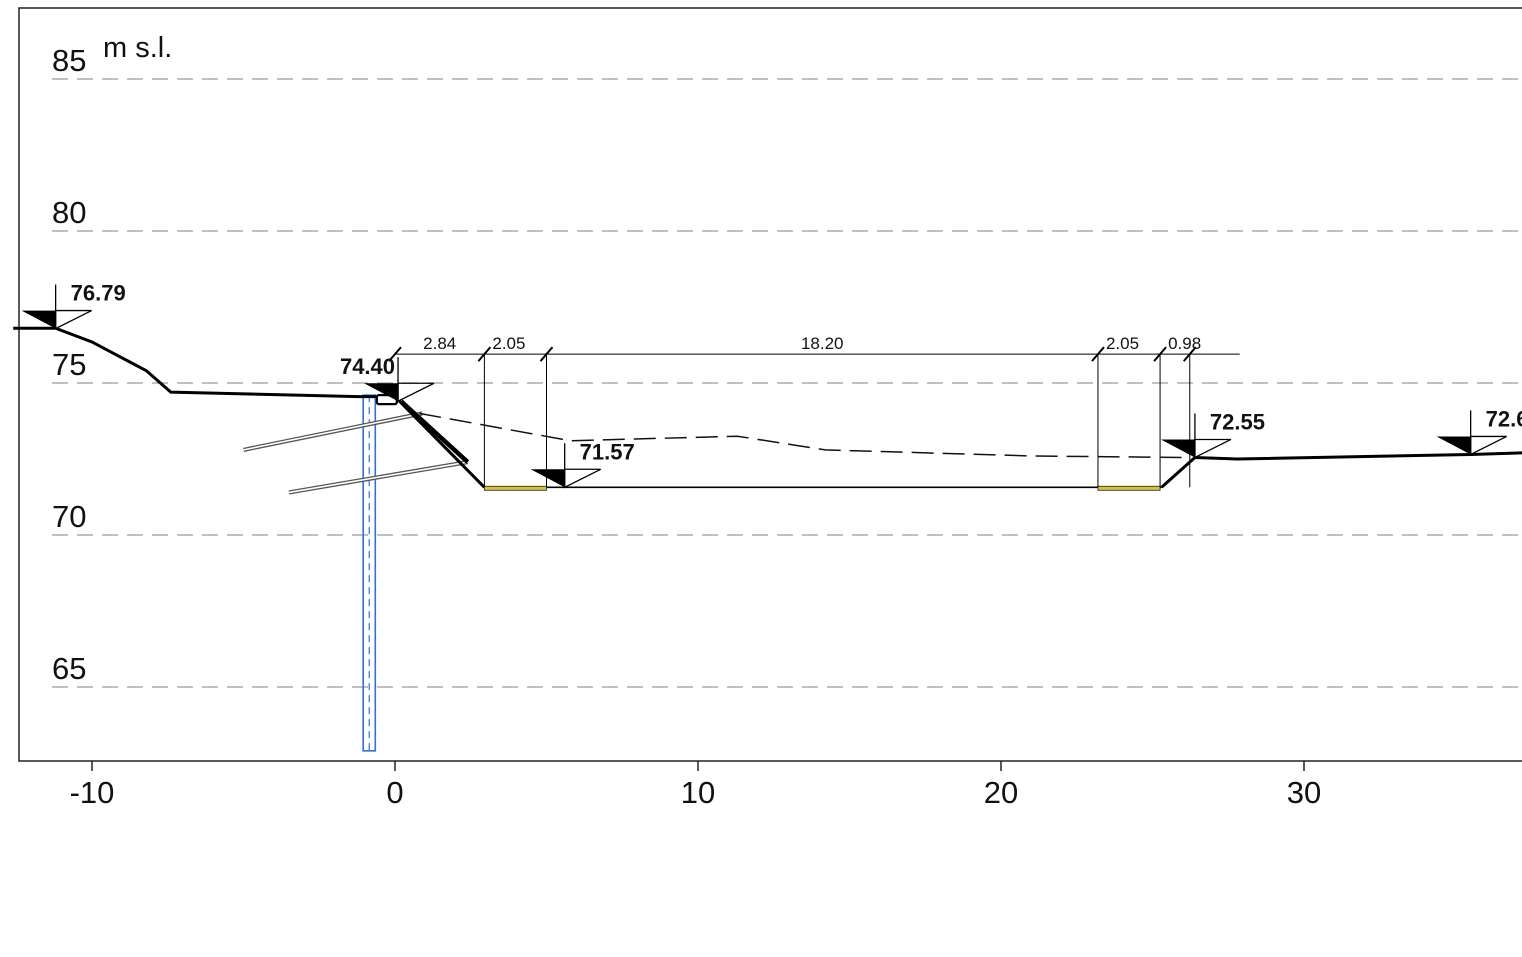 This screenshot has height=957, width=1522. I want to click on anchor-1-inner, so click(333, 431).